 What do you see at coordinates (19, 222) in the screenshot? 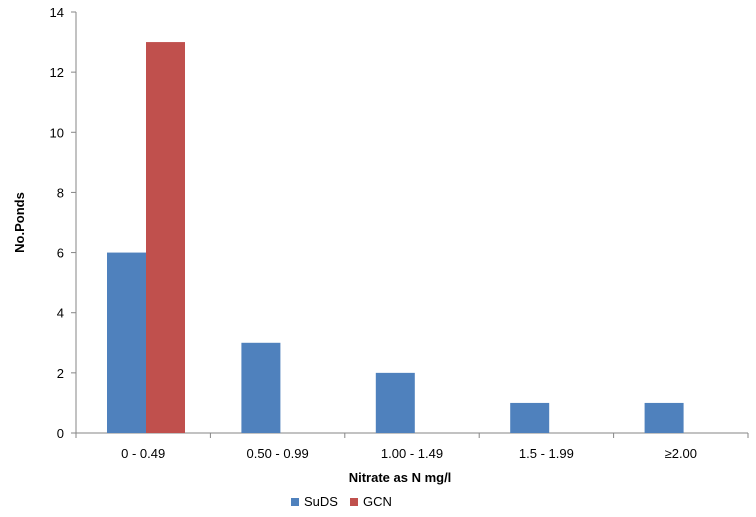
I see `y-axis-title: No.Ponds` at bounding box center [19, 222].